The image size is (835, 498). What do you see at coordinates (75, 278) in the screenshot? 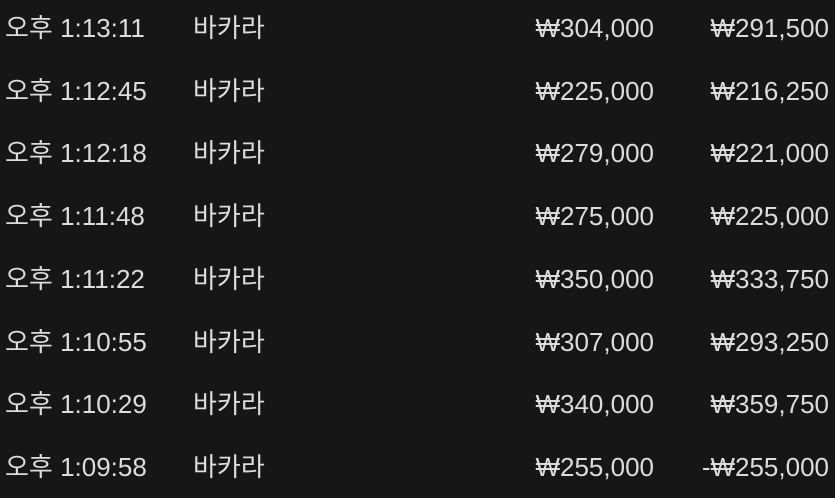
I see `time-cell: 오후 1:11:22` at bounding box center [75, 278].